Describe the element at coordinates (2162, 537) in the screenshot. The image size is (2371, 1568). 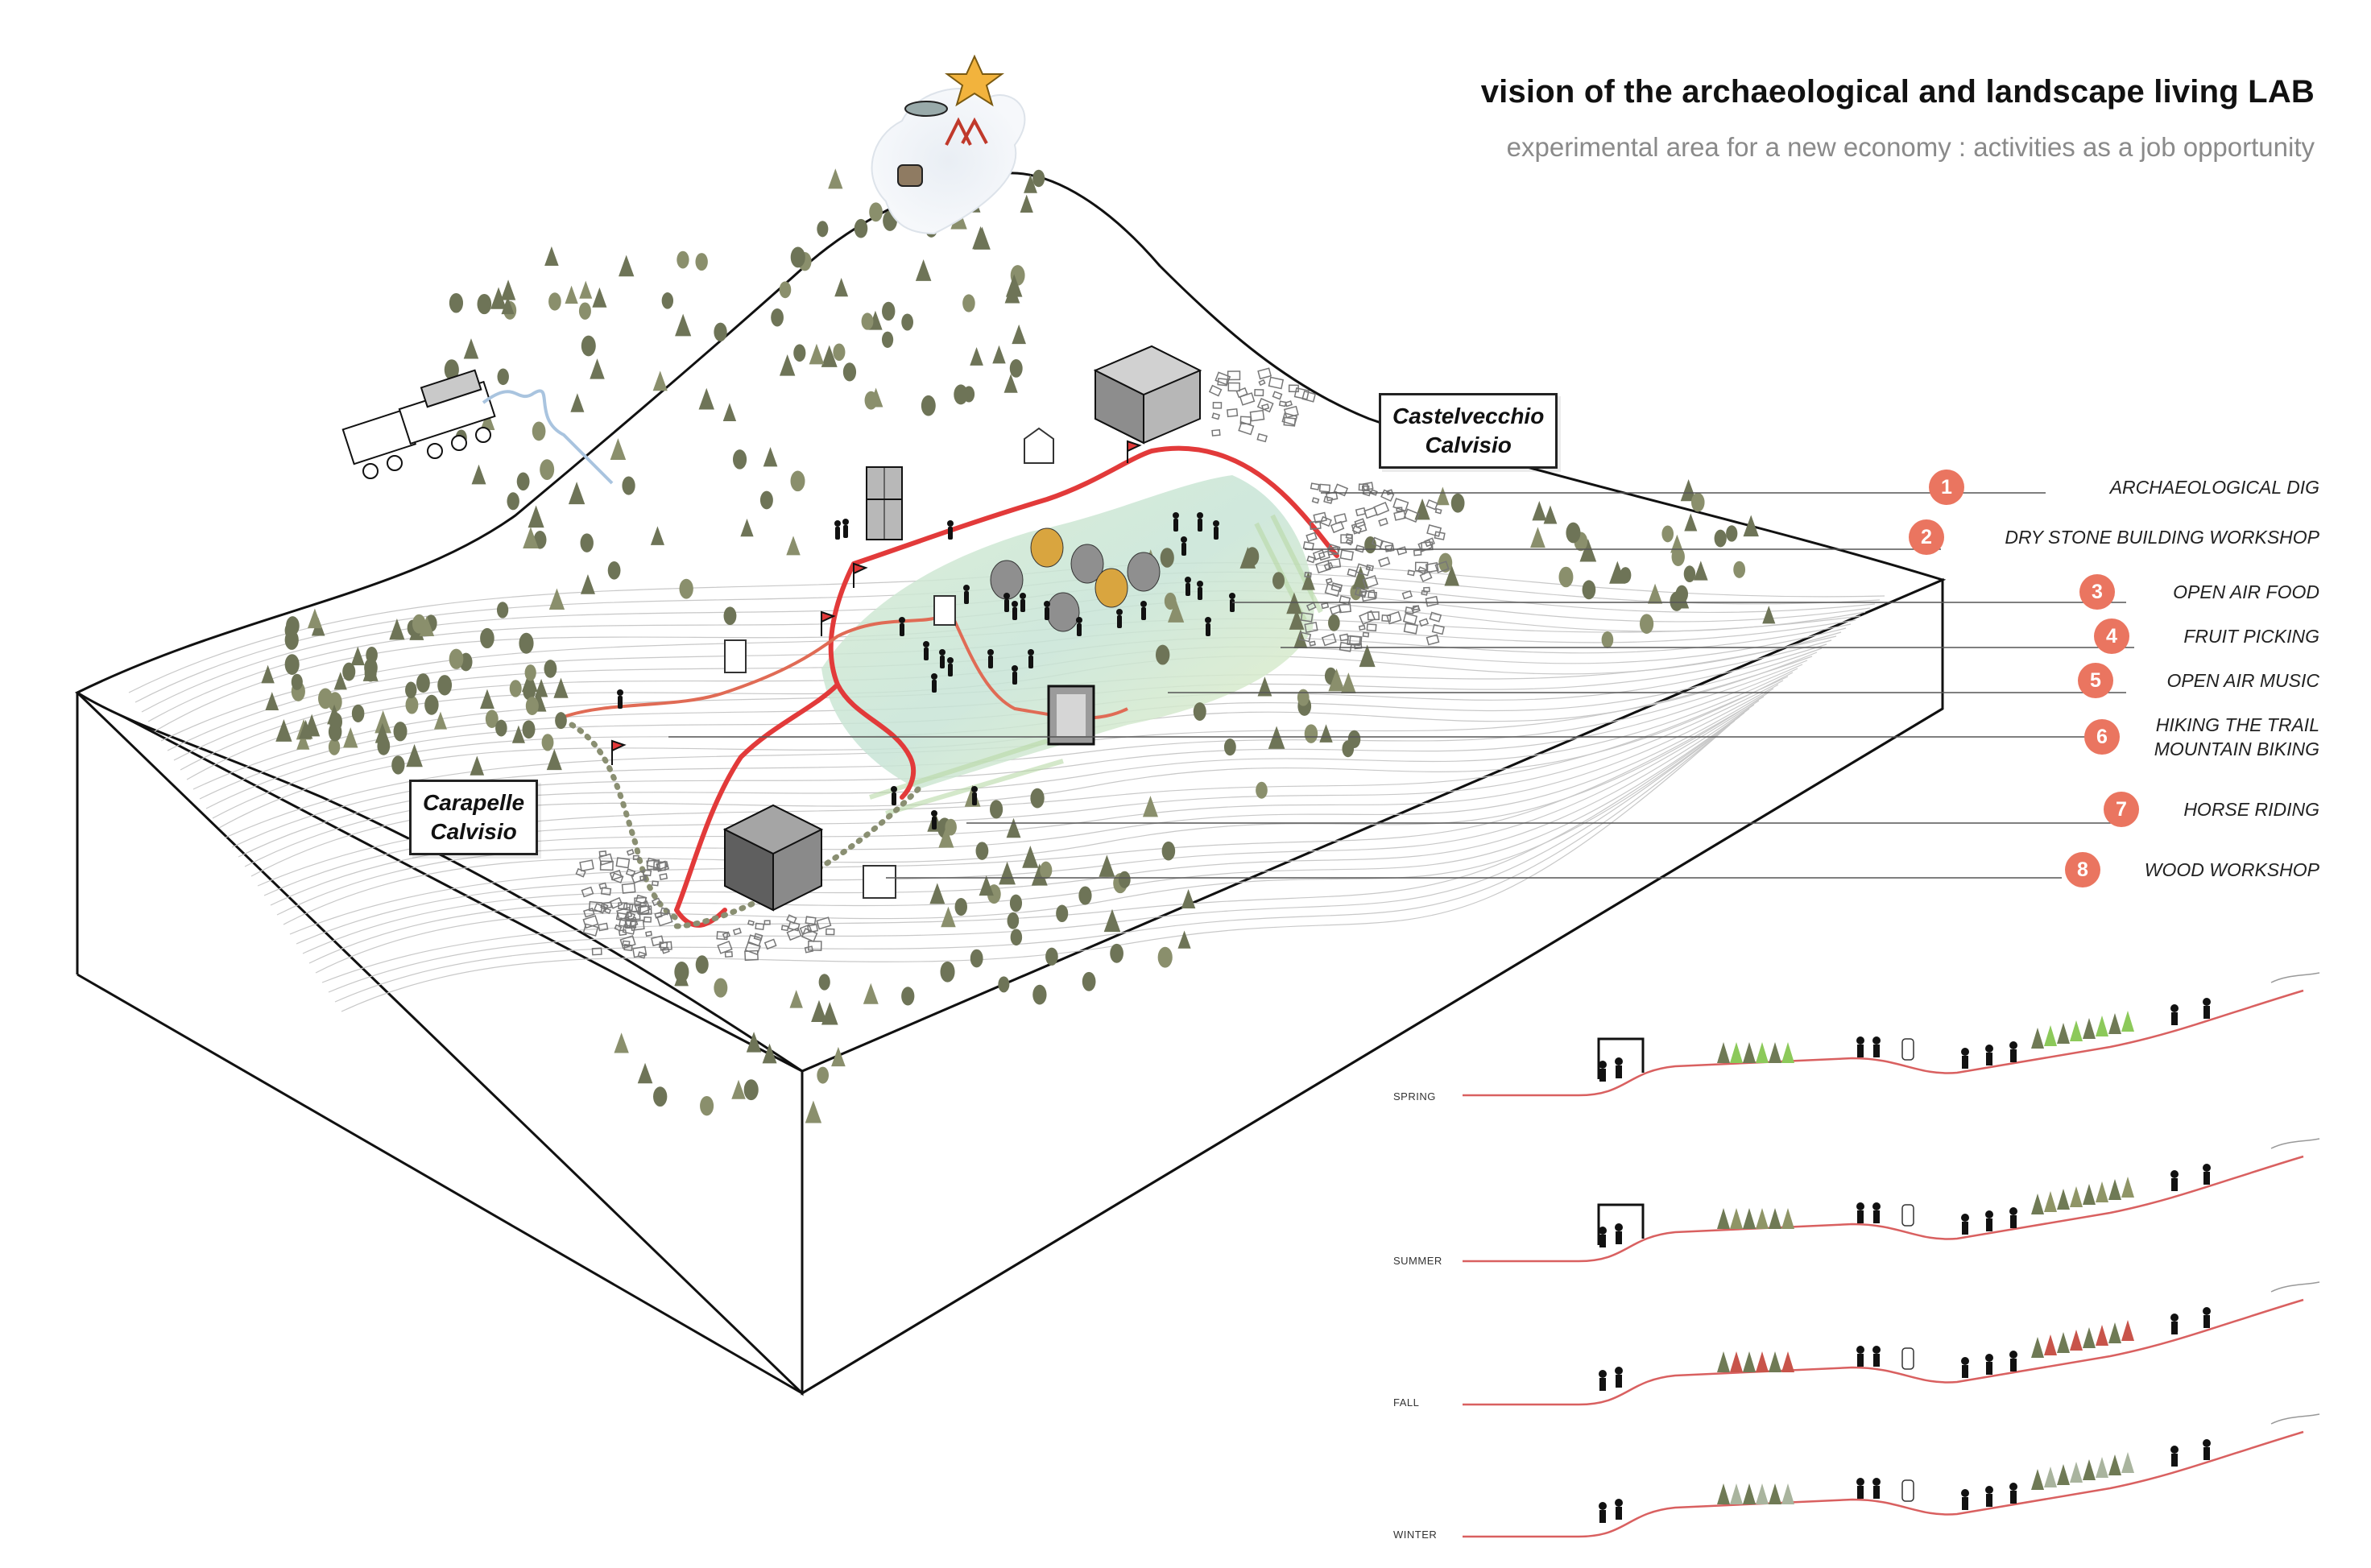
I see `activity-item: DRY STONE BUILDING WORKSHOP` at that location.